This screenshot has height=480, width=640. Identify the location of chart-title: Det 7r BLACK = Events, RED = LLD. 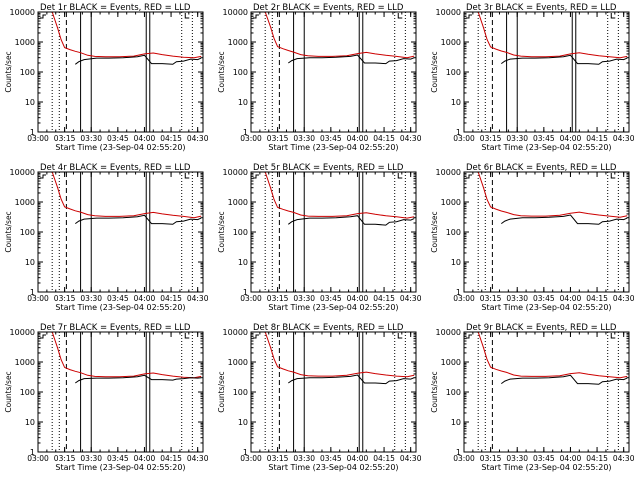
(115, 328).